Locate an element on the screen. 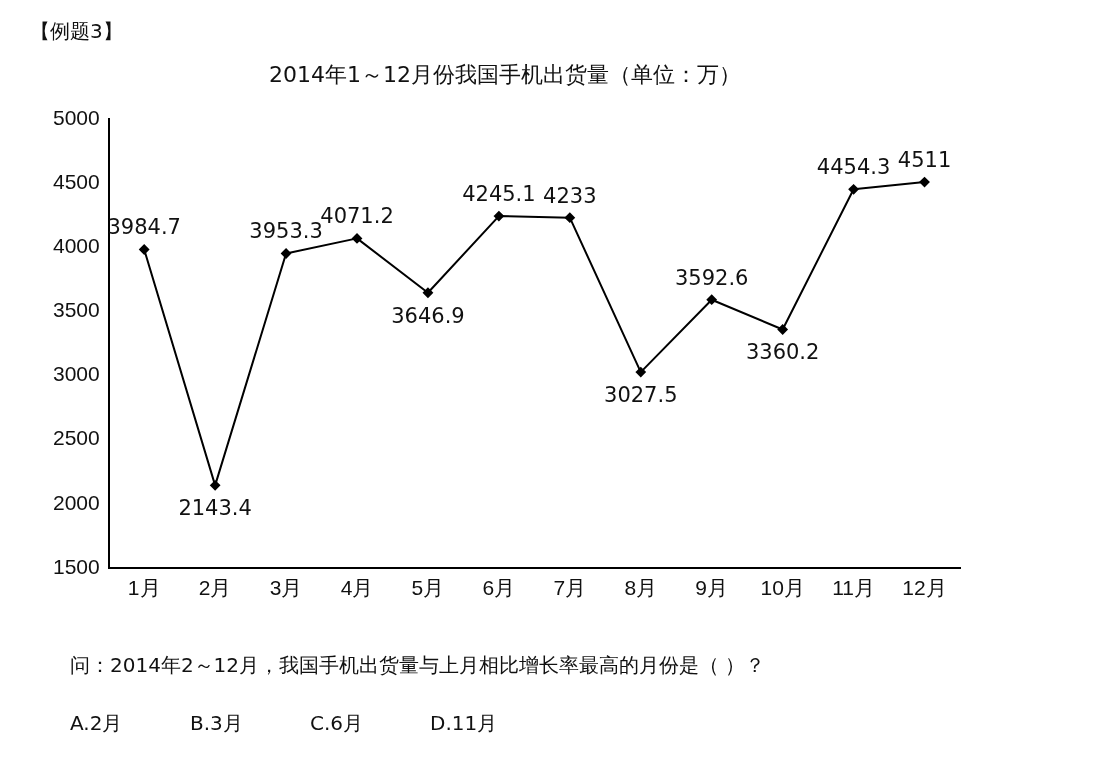  y-tick-label: 2500 is located at coordinates (76, 438).